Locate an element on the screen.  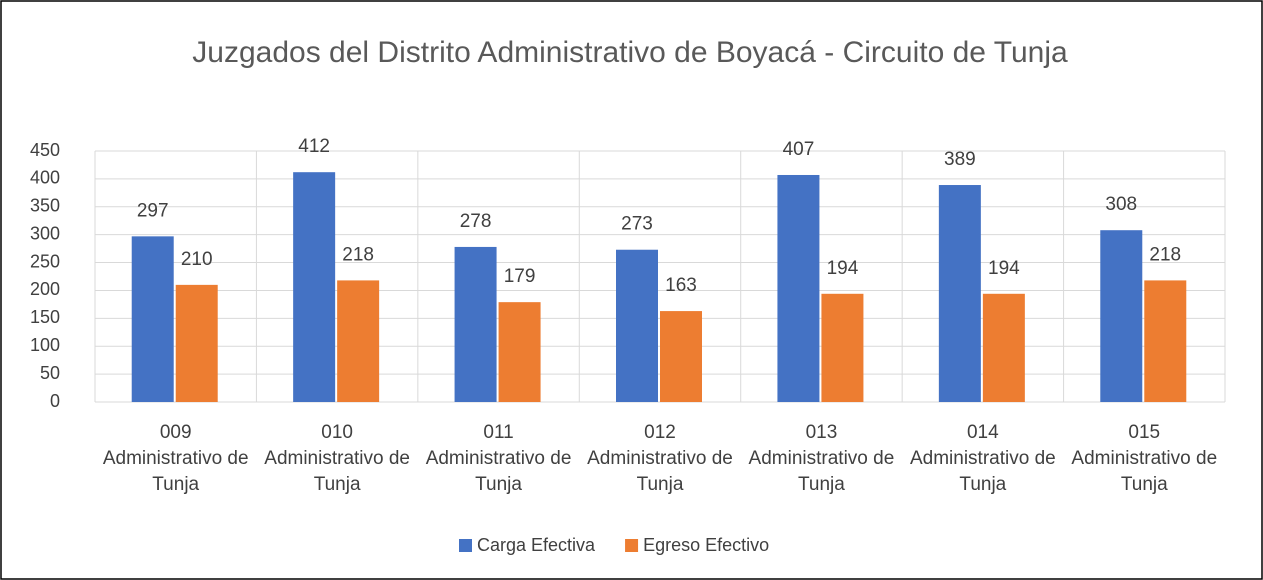
x-tick-label: 015 Administrativo de Tunja is located at coordinates (1144, 458).